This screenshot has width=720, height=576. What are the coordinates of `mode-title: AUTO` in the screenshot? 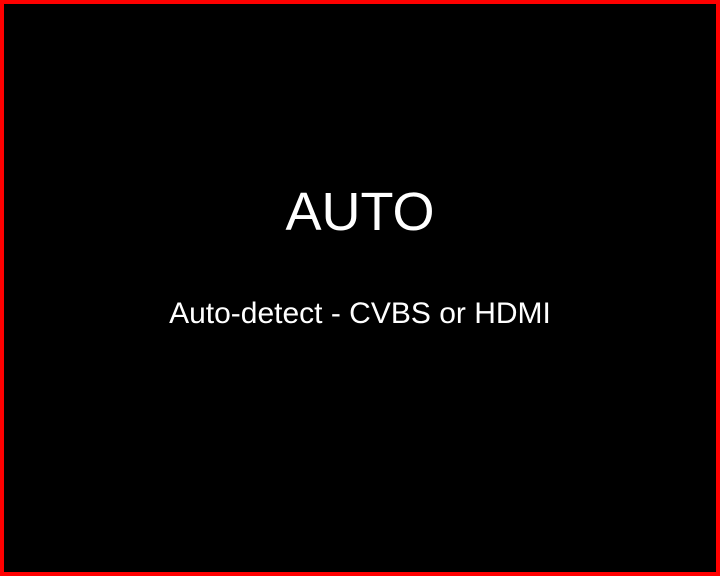 It's located at (360, 212).